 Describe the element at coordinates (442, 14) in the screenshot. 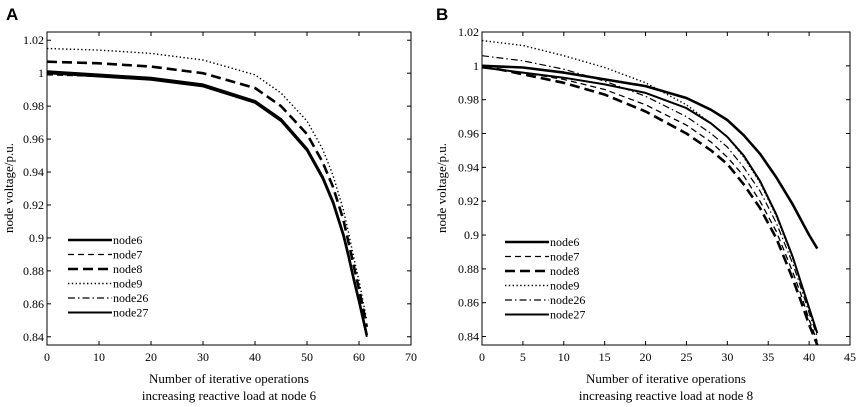

I see `panel-b-letter: B` at that location.